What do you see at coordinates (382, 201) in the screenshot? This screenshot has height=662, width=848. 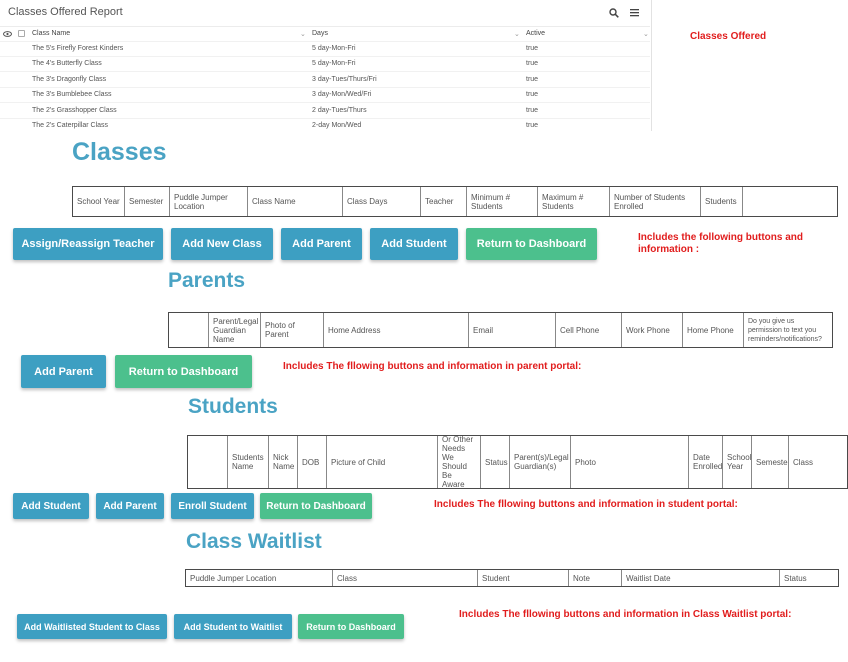 I see `column-header: Class Days` at bounding box center [382, 201].